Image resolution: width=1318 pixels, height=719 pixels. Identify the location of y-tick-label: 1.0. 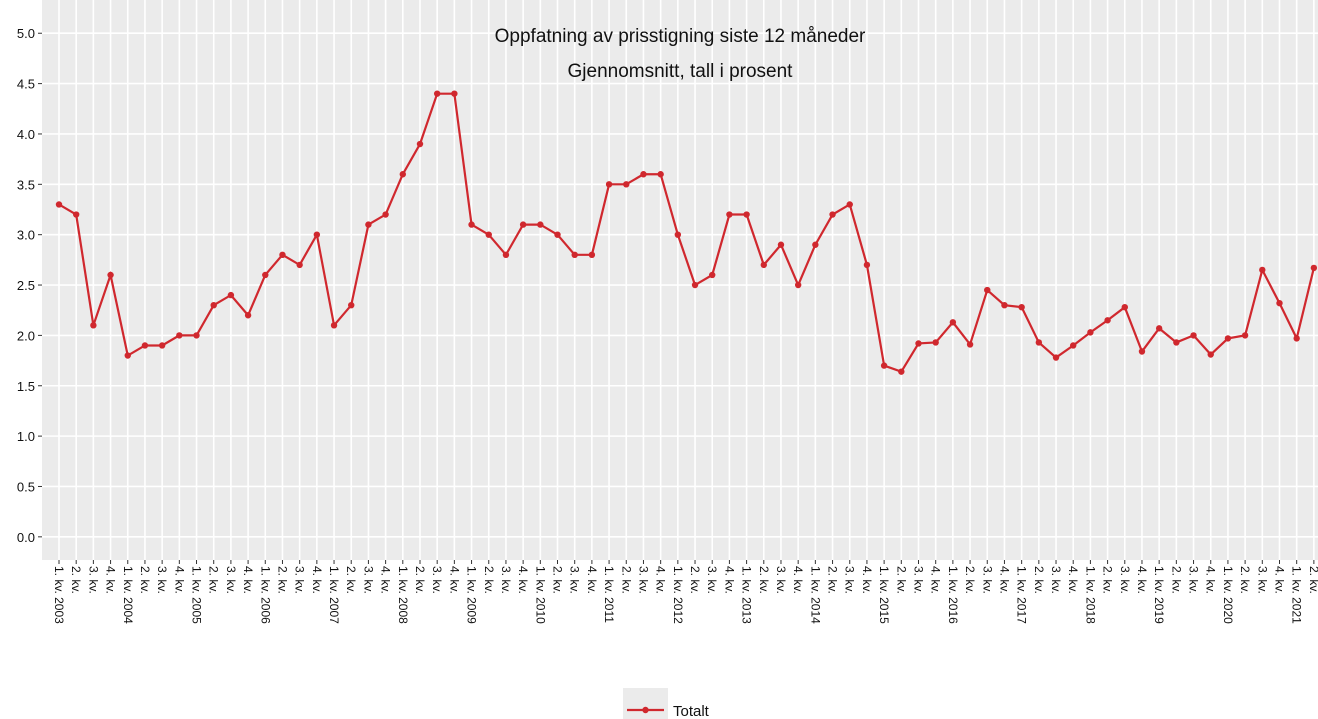
(26, 436).